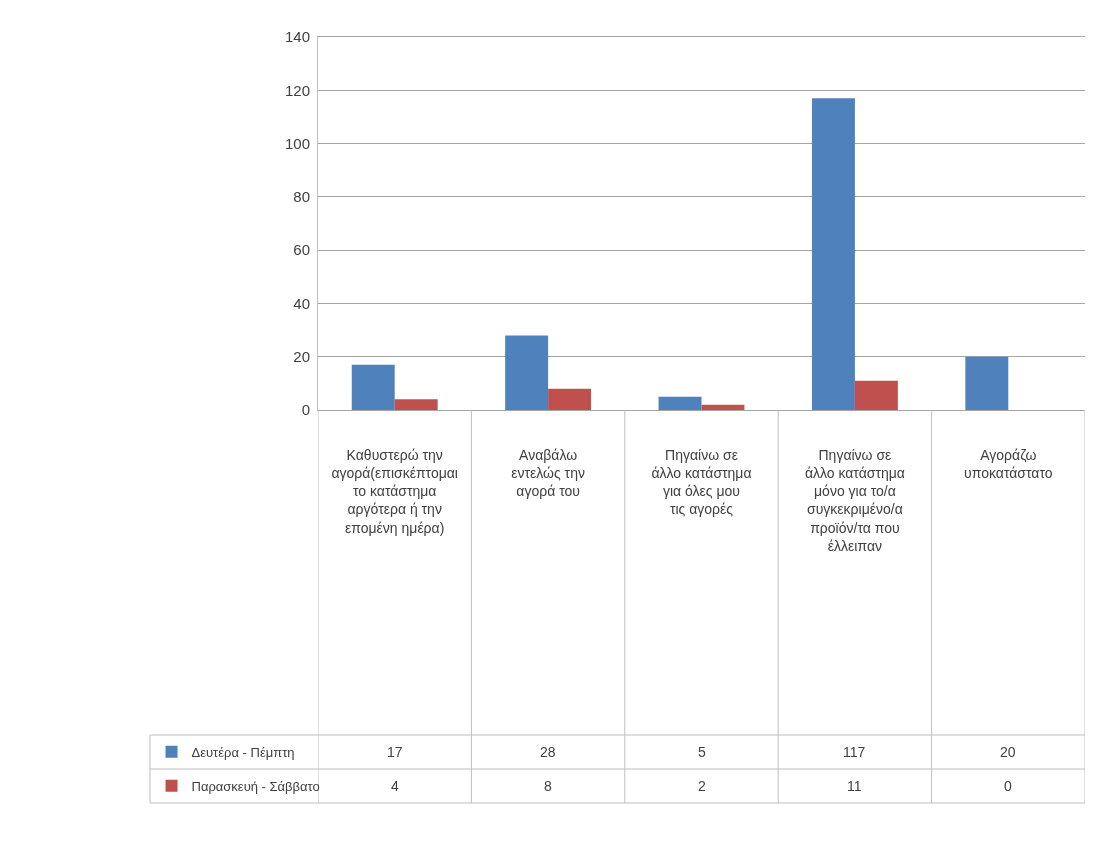  What do you see at coordinates (548, 786) in the screenshot?
I see `data-label: 8` at bounding box center [548, 786].